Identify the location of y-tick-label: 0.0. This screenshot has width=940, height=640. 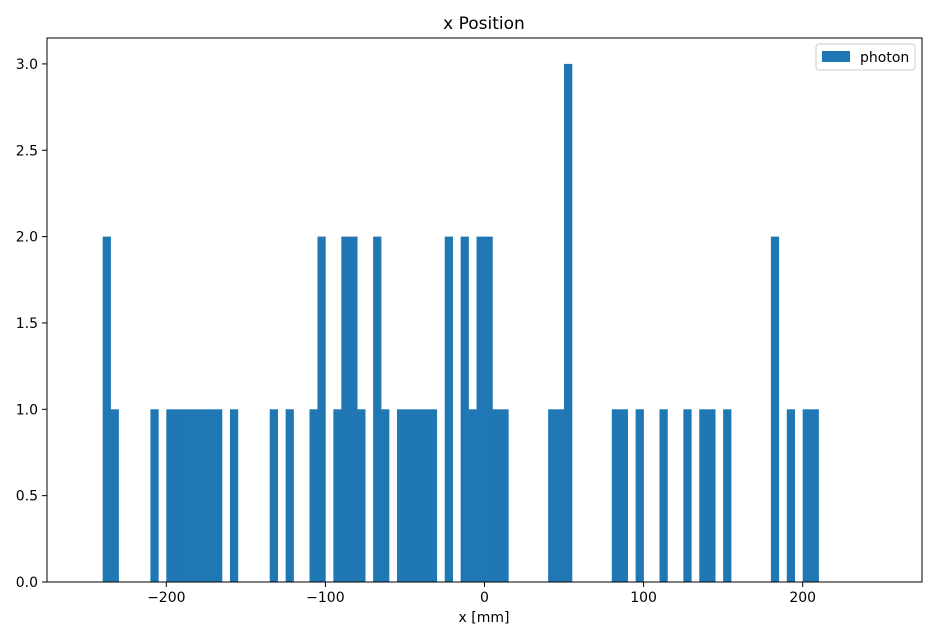
(27, 583).